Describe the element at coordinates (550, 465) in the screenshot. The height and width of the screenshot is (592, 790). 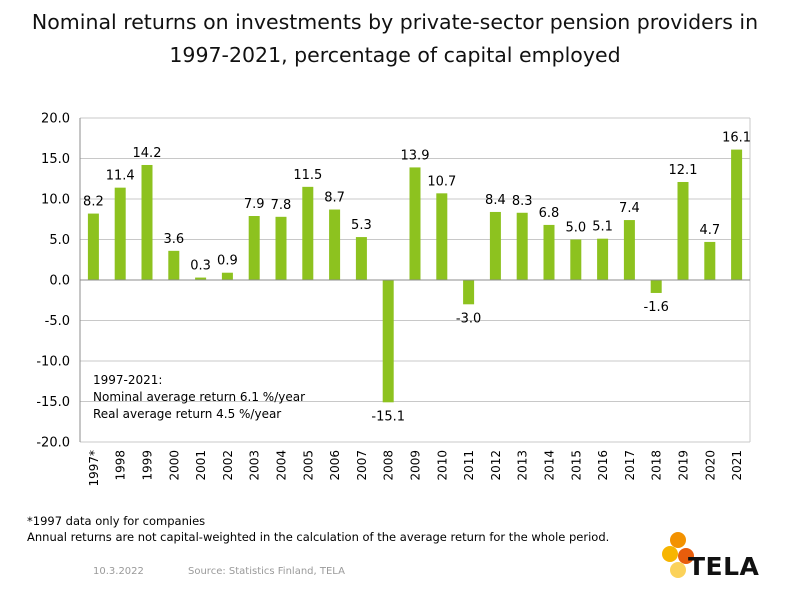
I see `x-tick-label: 2014` at that location.